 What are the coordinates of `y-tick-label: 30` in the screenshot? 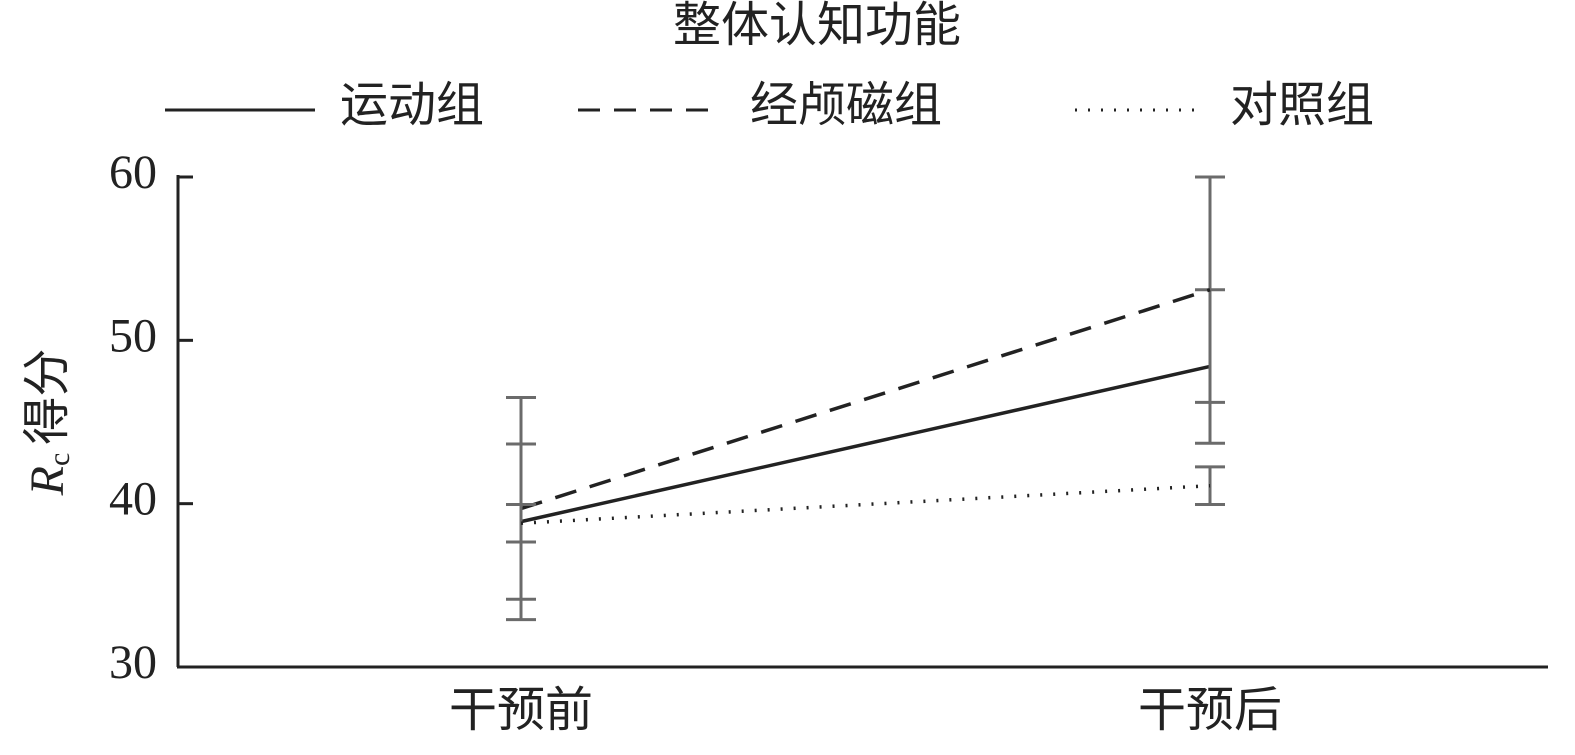 It's located at (133, 662).